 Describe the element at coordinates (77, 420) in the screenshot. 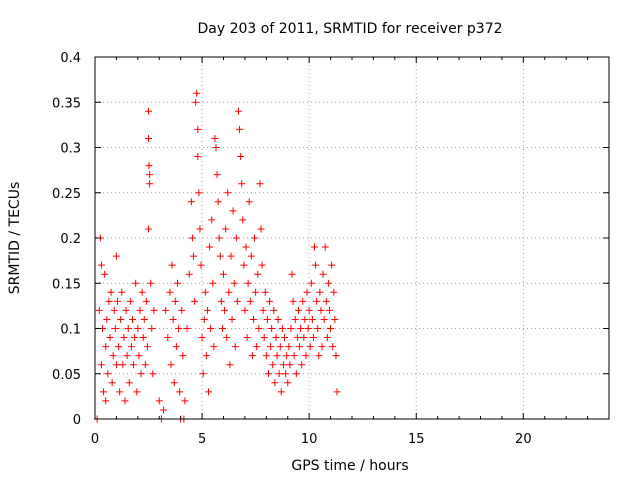

I see `y-tick-label: 0` at that location.